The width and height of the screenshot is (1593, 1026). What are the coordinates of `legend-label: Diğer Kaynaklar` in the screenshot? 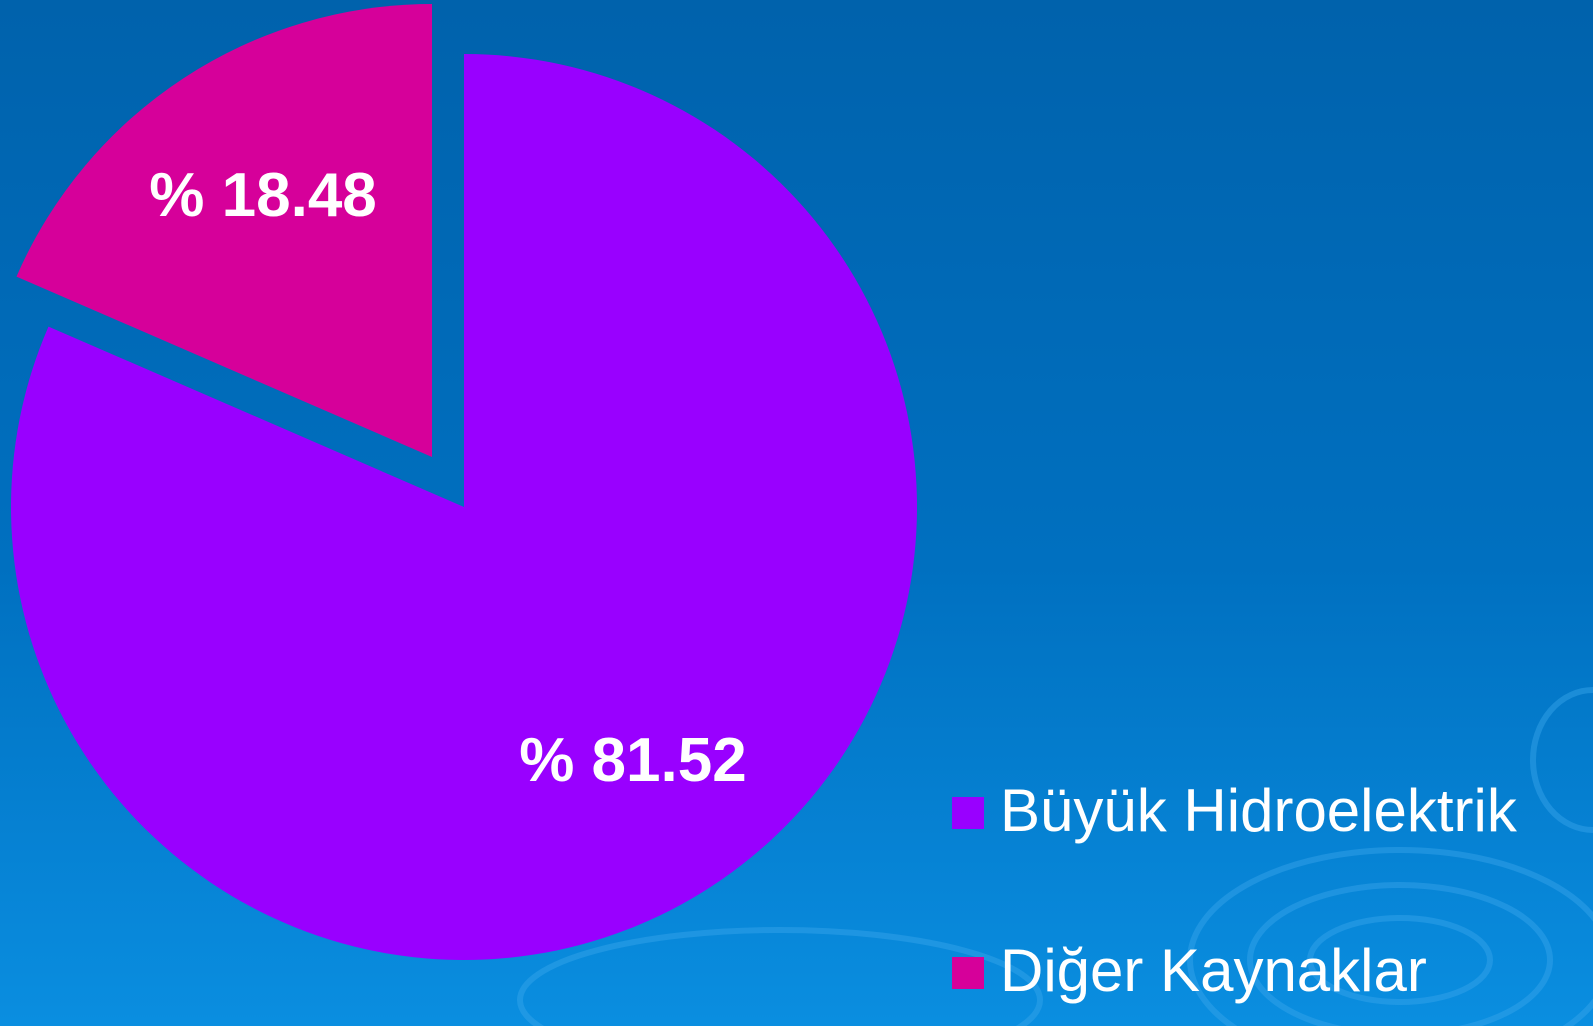 It's located at (1213, 970).